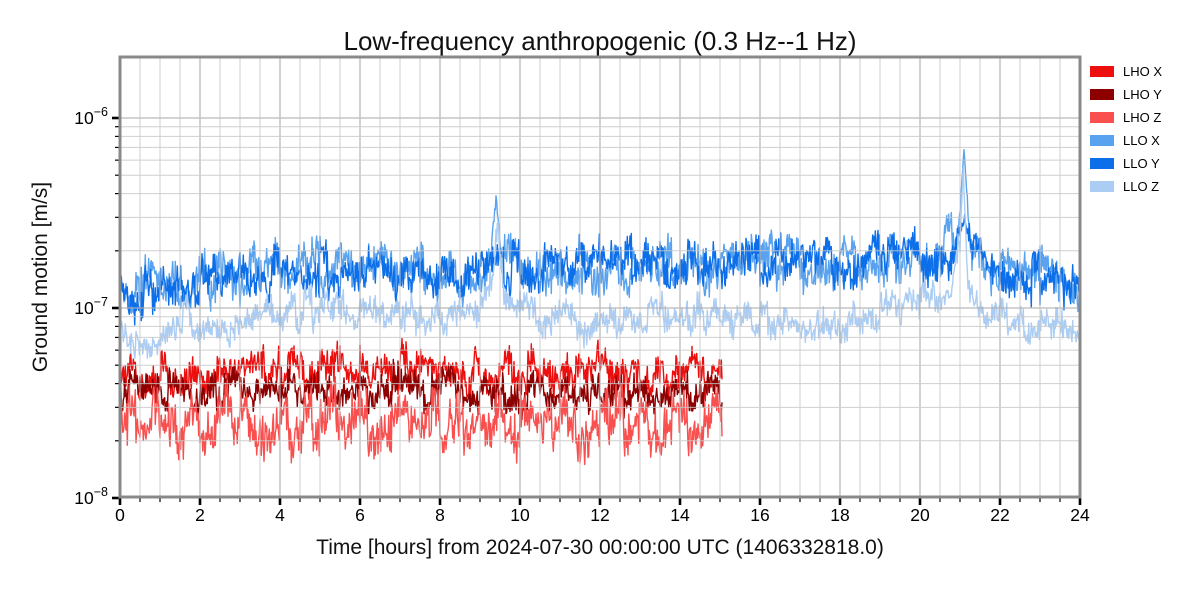 This screenshot has width=1200, height=600. I want to click on legend: LHO X LHO Y LHO Z LLO X LLO Y LLO Z, so click(1145, 129).